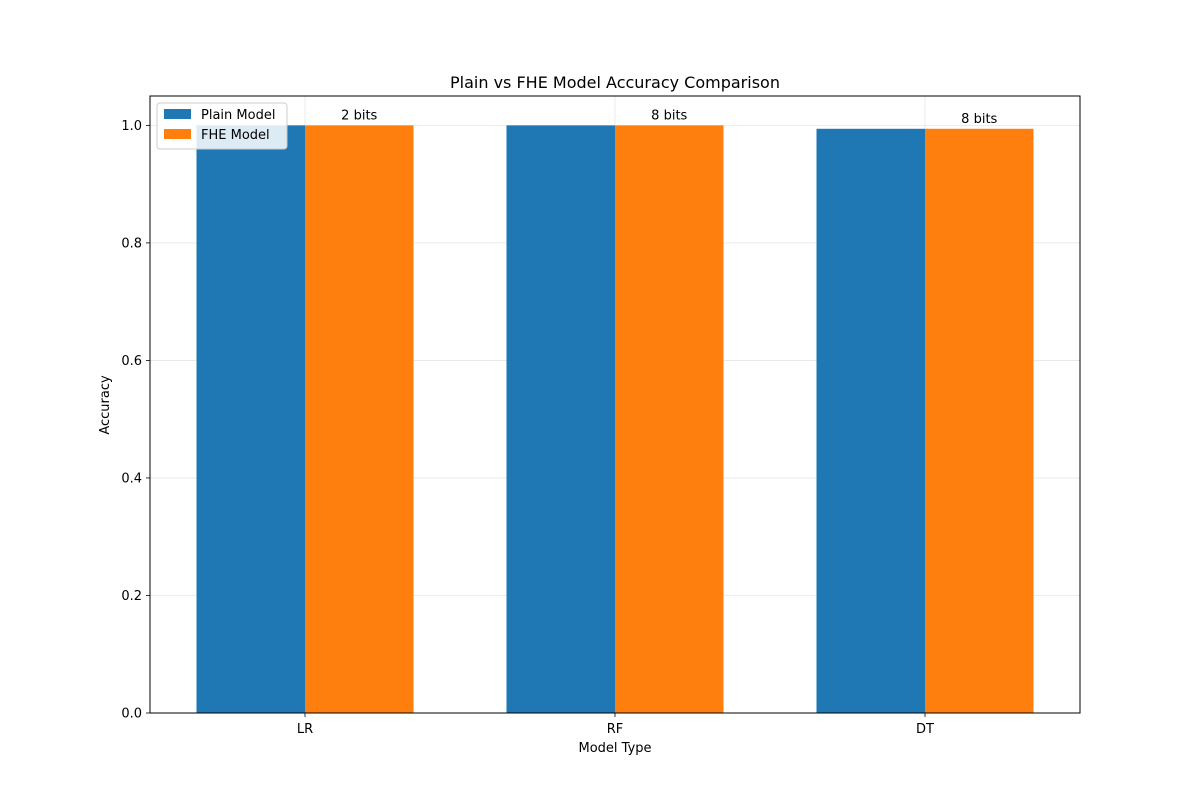 This screenshot has height=800, width=1200. What do you see at coordinates (177, 114) in the screenshot?
I see `legend-swatch-plain-model` at bounding box center [177, 114].